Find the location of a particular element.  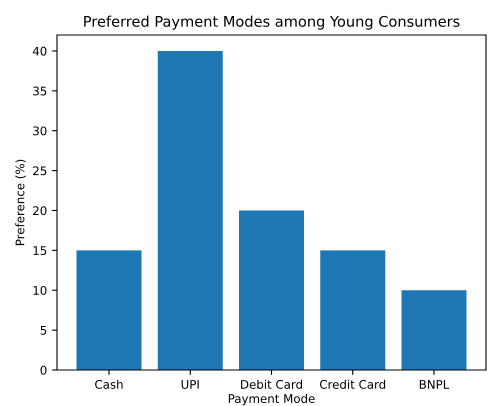

y-tick-label: 40 is located at coordinates (39, 51).